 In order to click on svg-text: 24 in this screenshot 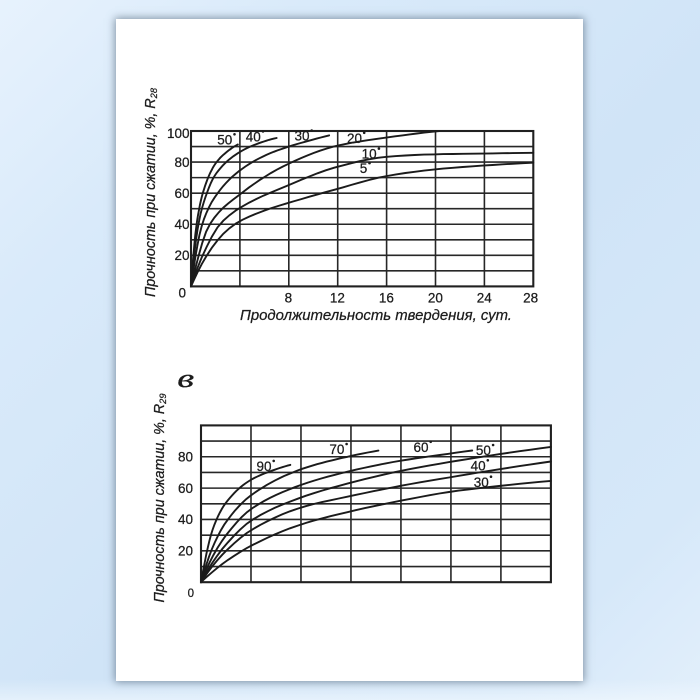, I will do `click(485, 297)`.